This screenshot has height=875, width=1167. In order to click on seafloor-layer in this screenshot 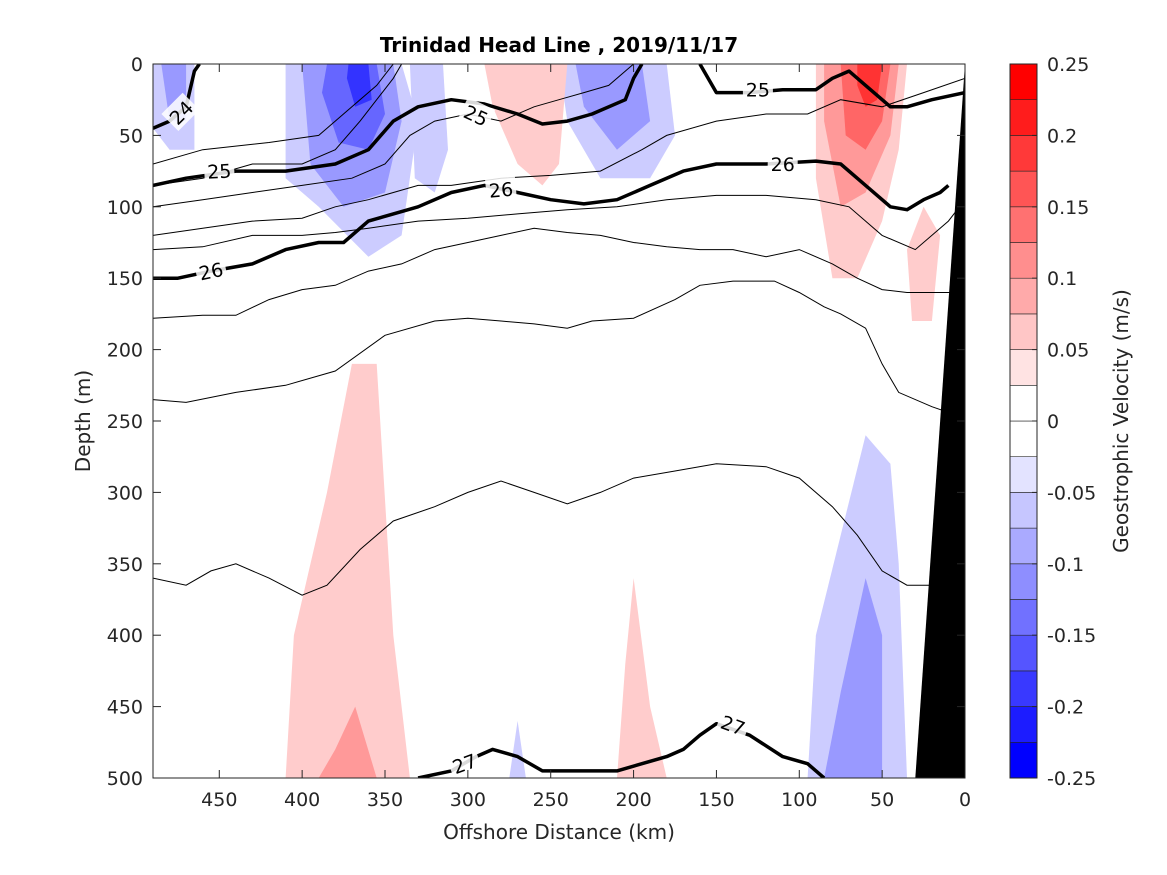, I will do `click(940, 421)`.